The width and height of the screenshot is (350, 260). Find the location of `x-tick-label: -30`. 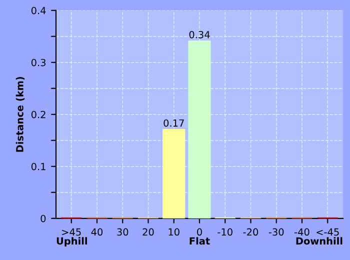

x-tick-label: -30 is located at coordinates (276, 232).